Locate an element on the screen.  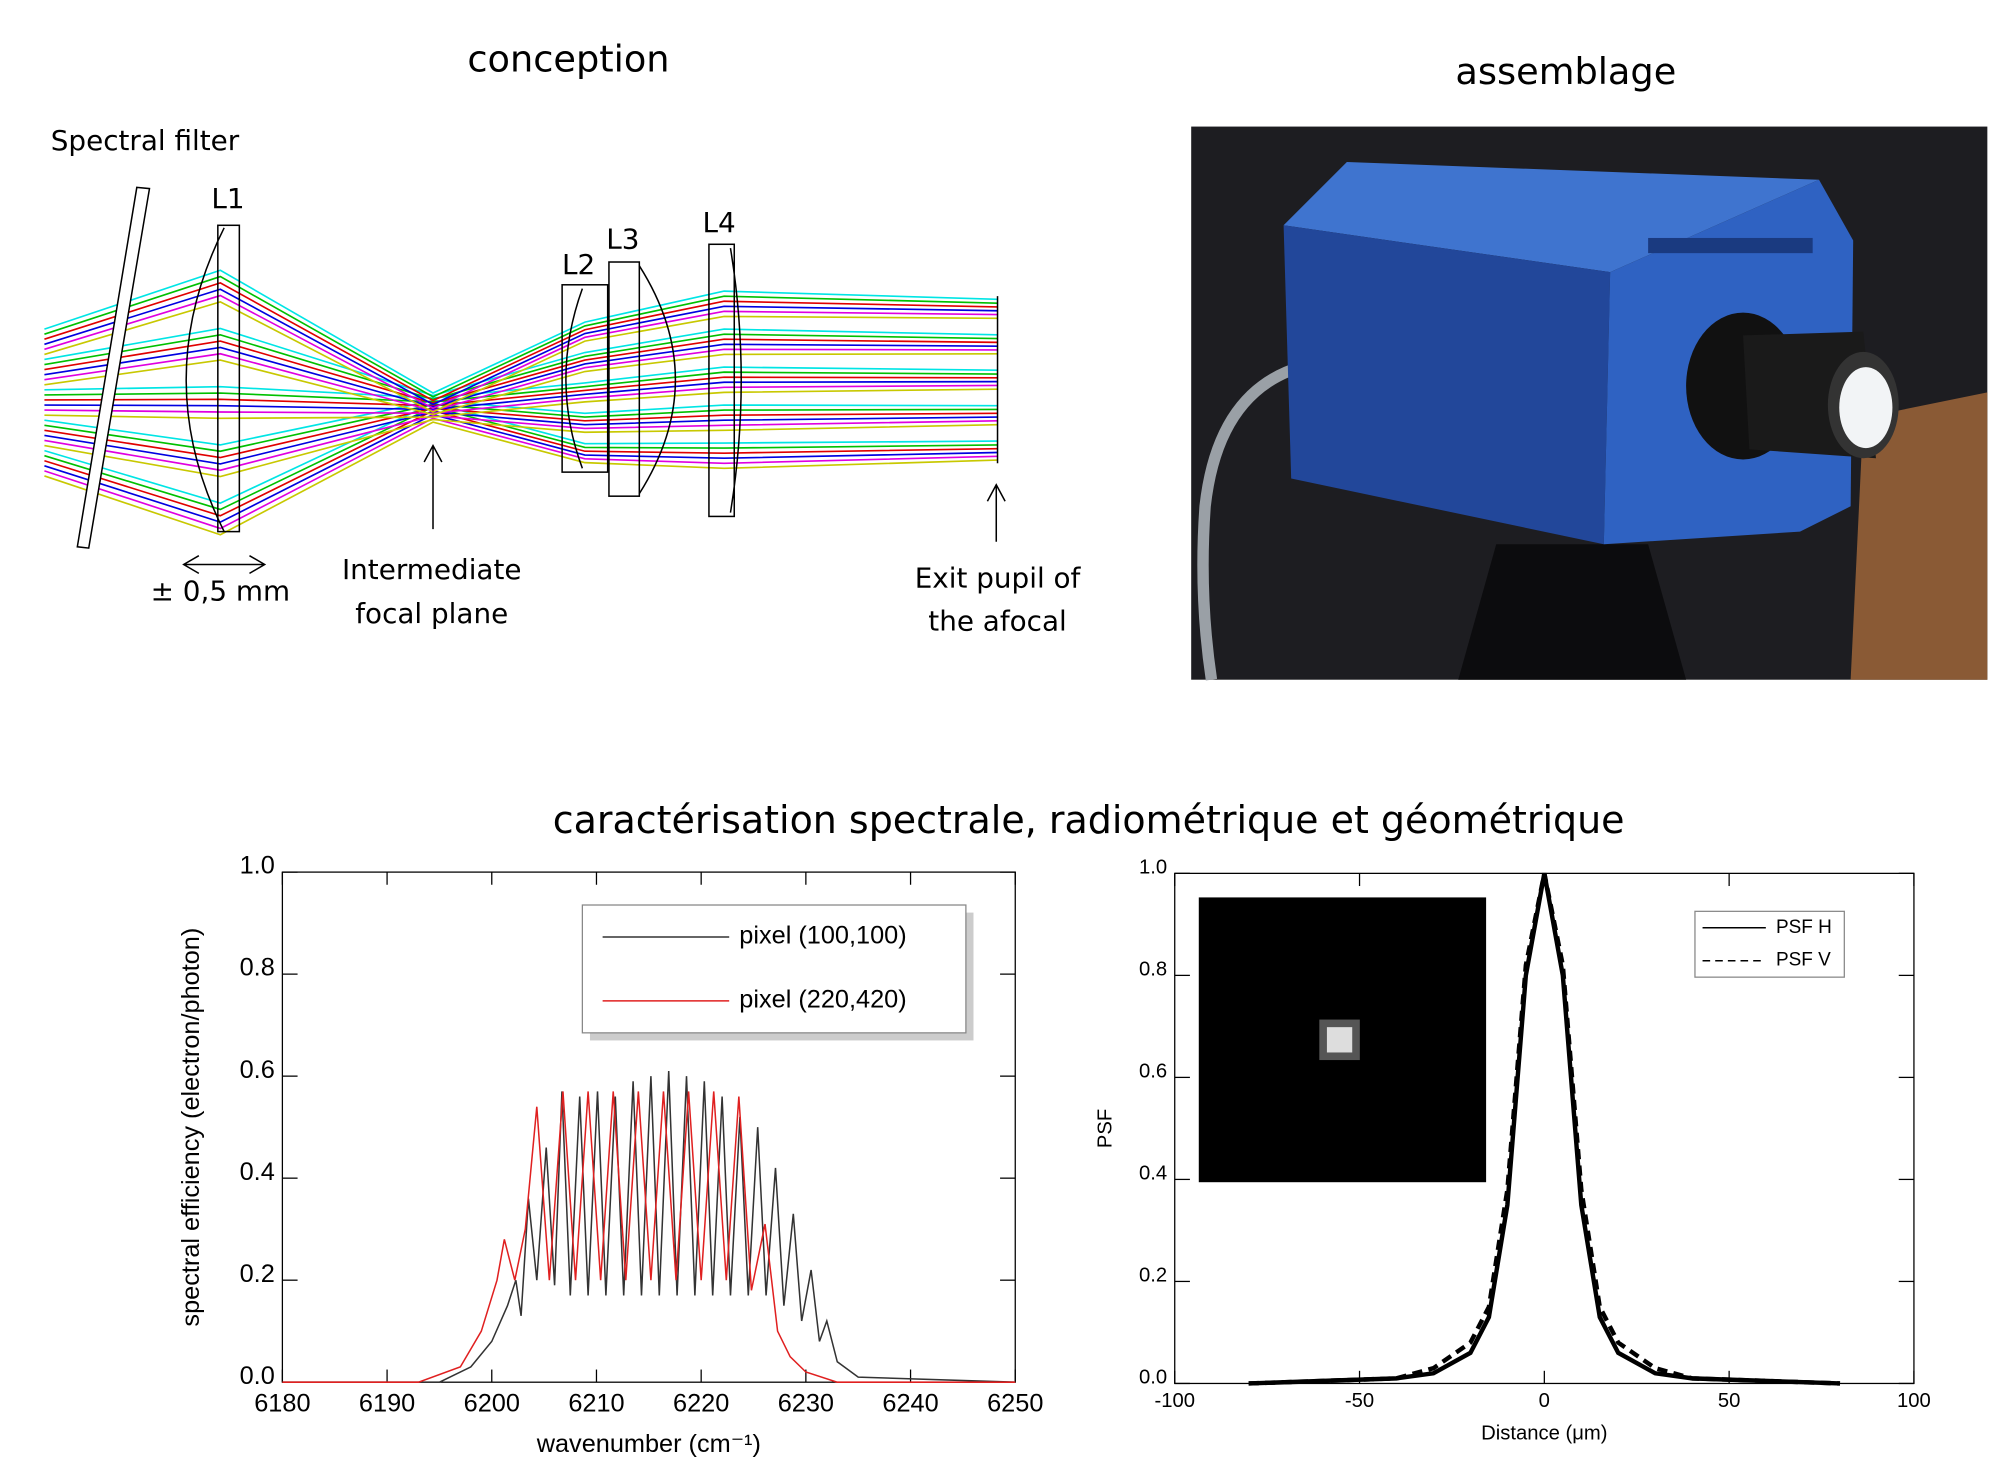
label: ± 0,5 mm is located at coordinates (220, 590).